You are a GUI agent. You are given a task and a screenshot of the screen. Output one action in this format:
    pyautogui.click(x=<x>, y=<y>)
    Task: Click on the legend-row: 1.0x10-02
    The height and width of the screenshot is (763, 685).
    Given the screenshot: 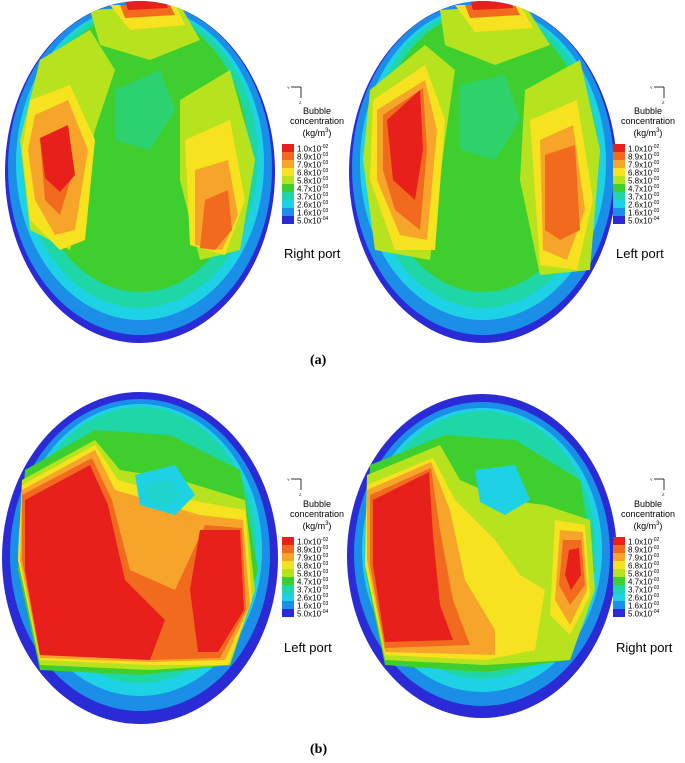 What is the action you would take?
    pyautogui.click(x=648, y=148)
    